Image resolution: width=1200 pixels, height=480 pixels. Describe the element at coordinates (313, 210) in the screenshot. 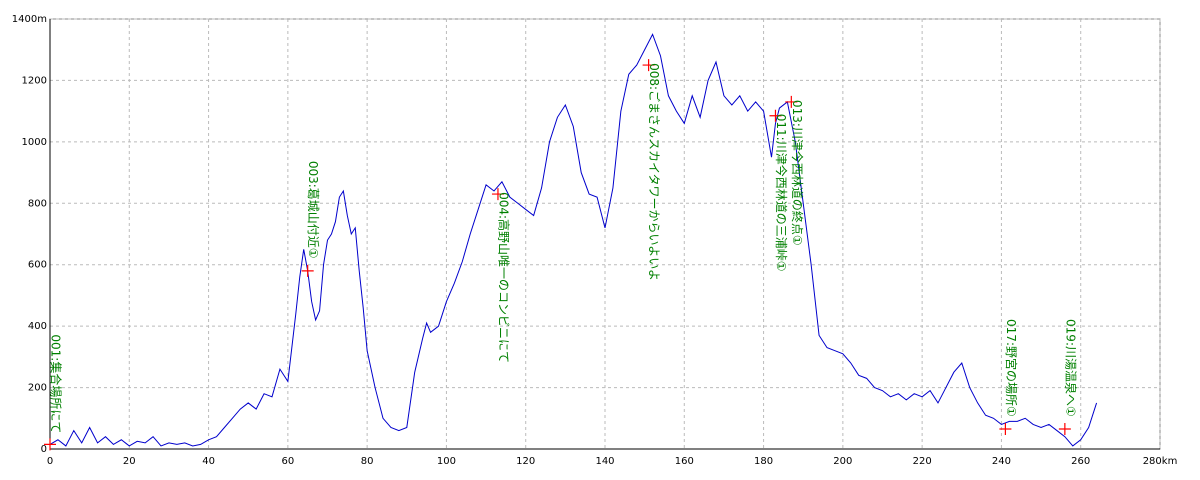

I see `annotation-label: 003:葛城山付近①` at that location.